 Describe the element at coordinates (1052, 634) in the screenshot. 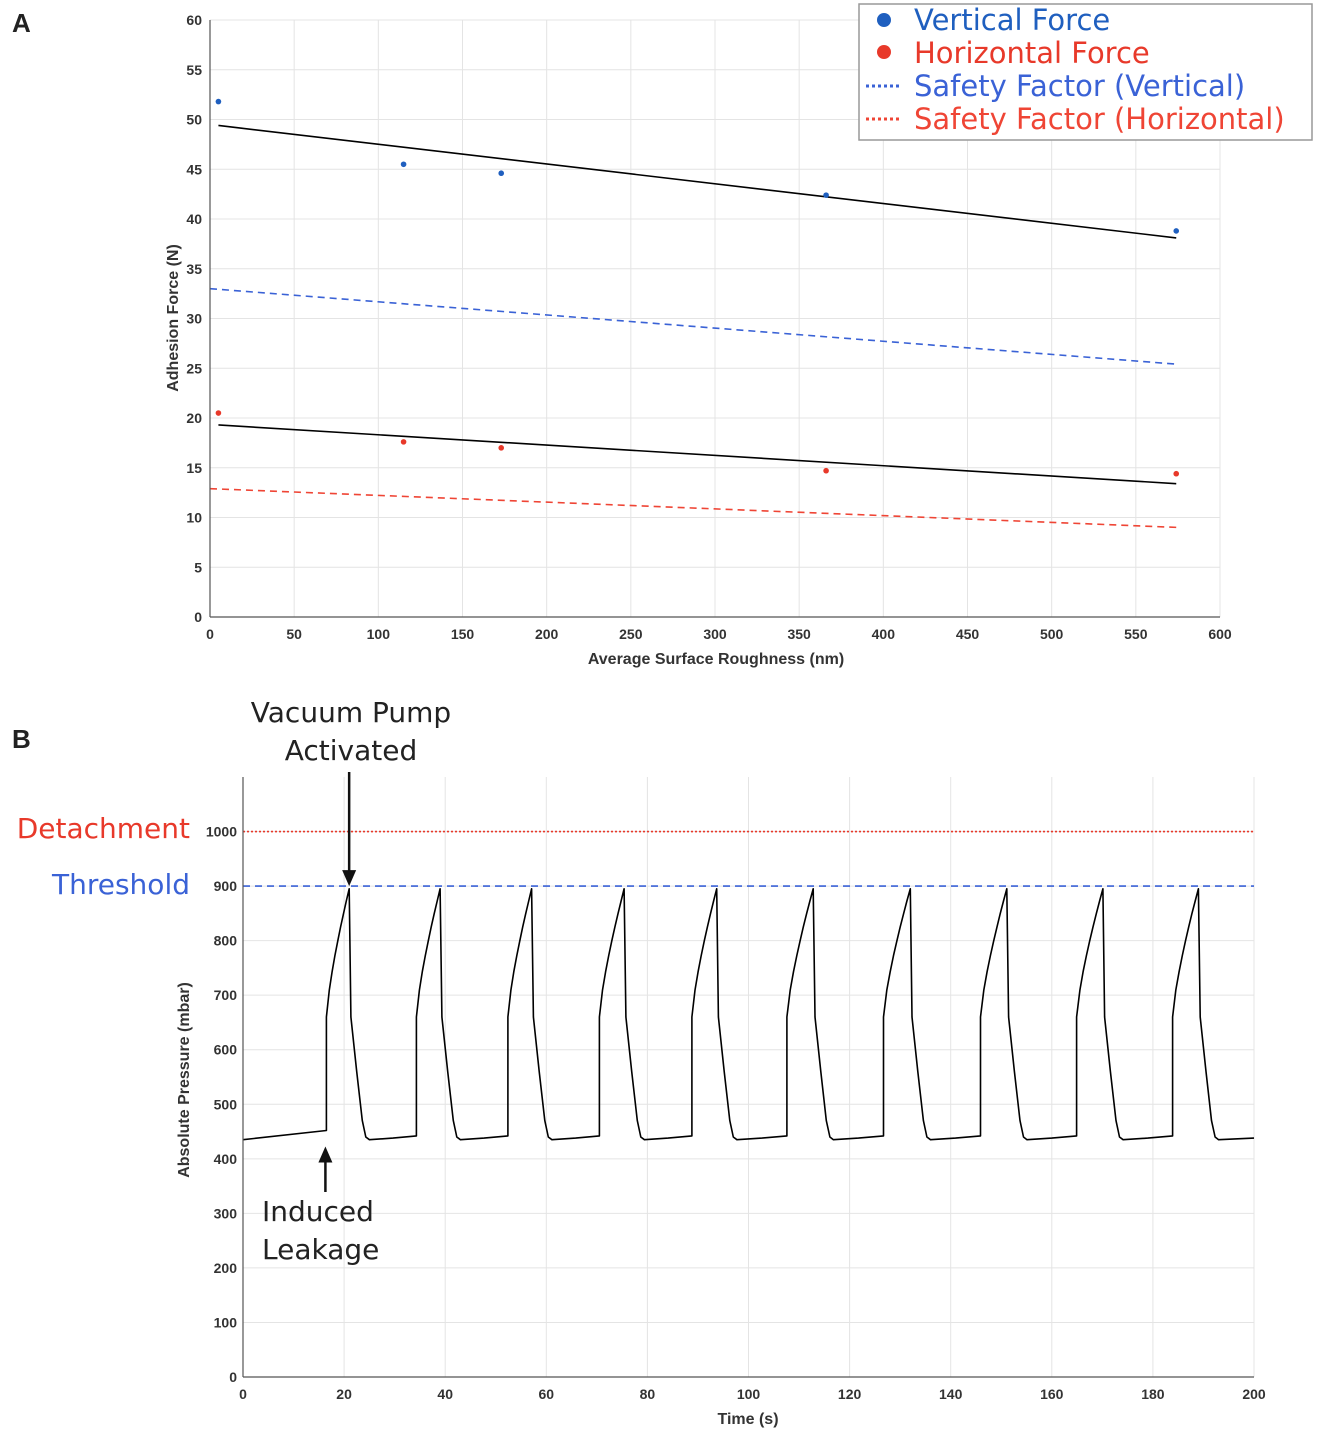

I see `x-tick-label: 500` at that location.